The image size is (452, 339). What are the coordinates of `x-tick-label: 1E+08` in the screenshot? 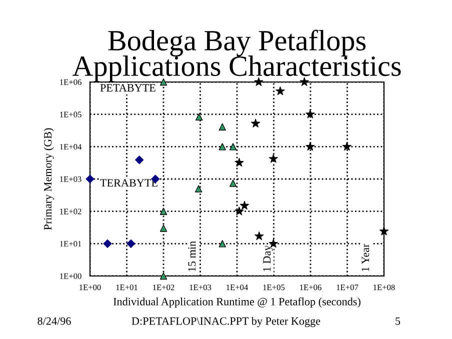 It's located at (384, 287).